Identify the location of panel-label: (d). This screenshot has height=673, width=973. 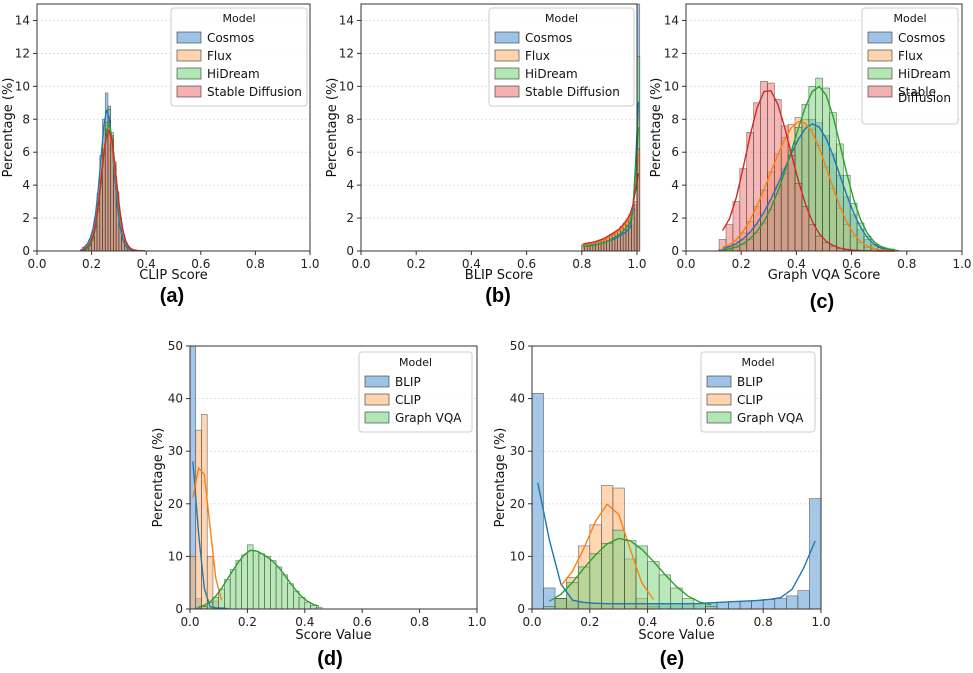
(330, 659).